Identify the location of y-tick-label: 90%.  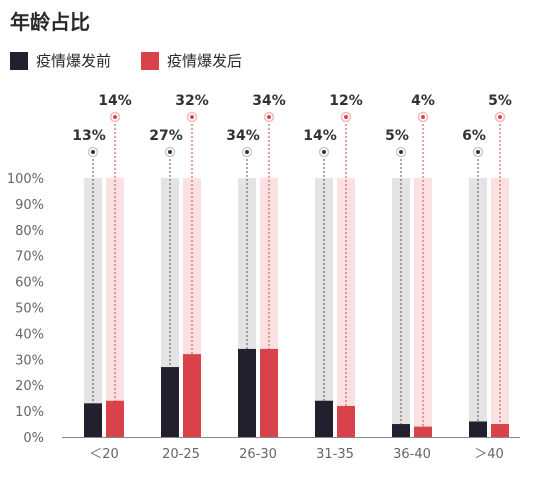
(29, 205).